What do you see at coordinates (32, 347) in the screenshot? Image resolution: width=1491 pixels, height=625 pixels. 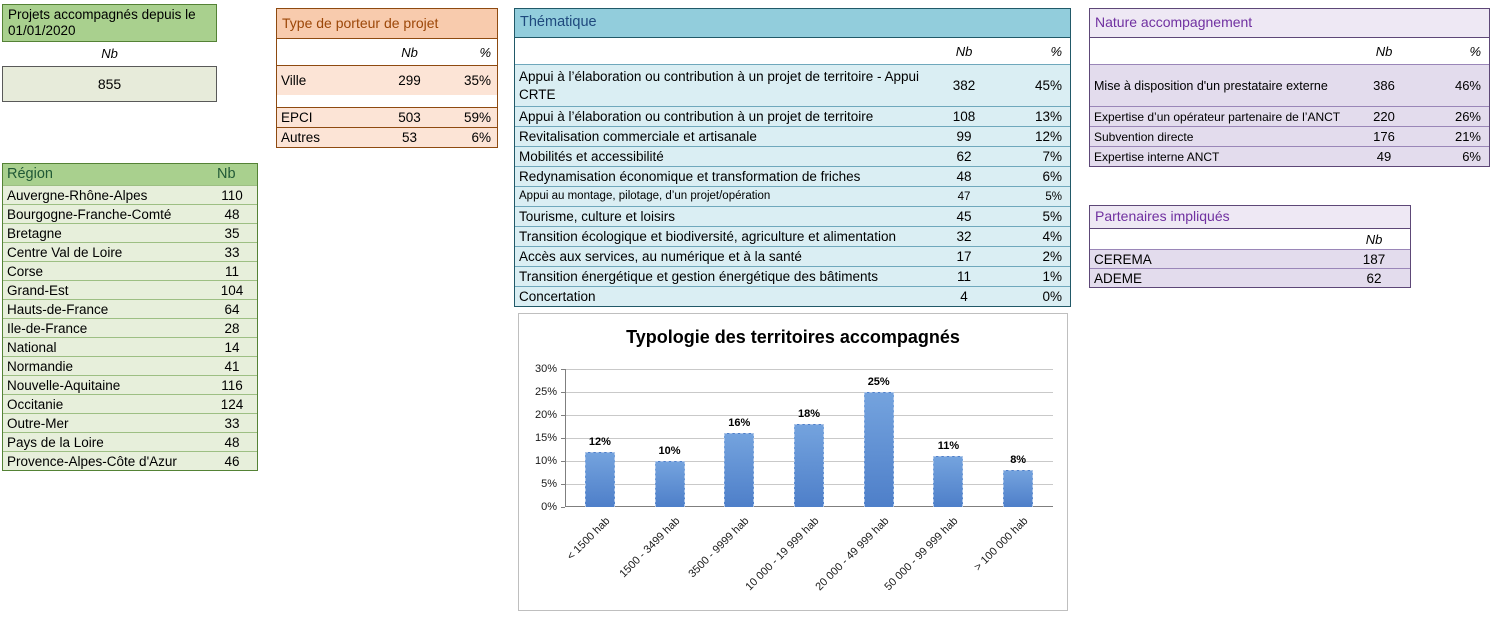 I see `region-name-cell: National` at bounding box center [32, 347].